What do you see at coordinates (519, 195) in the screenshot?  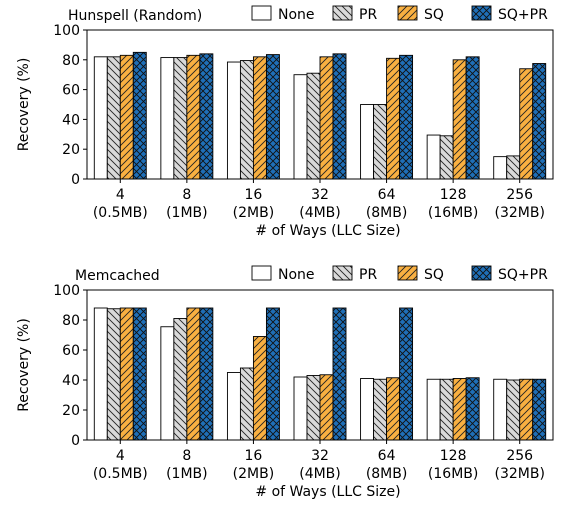 I see `x-tick-label: 256` at bounding box center [519, 195].